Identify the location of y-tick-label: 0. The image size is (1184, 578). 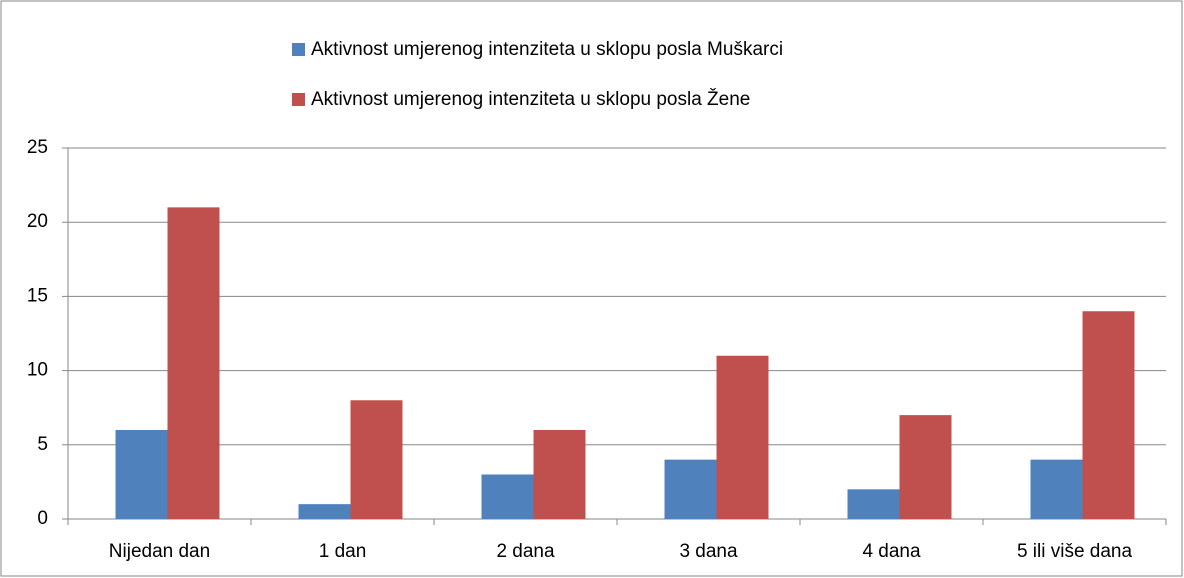
(42, 518).